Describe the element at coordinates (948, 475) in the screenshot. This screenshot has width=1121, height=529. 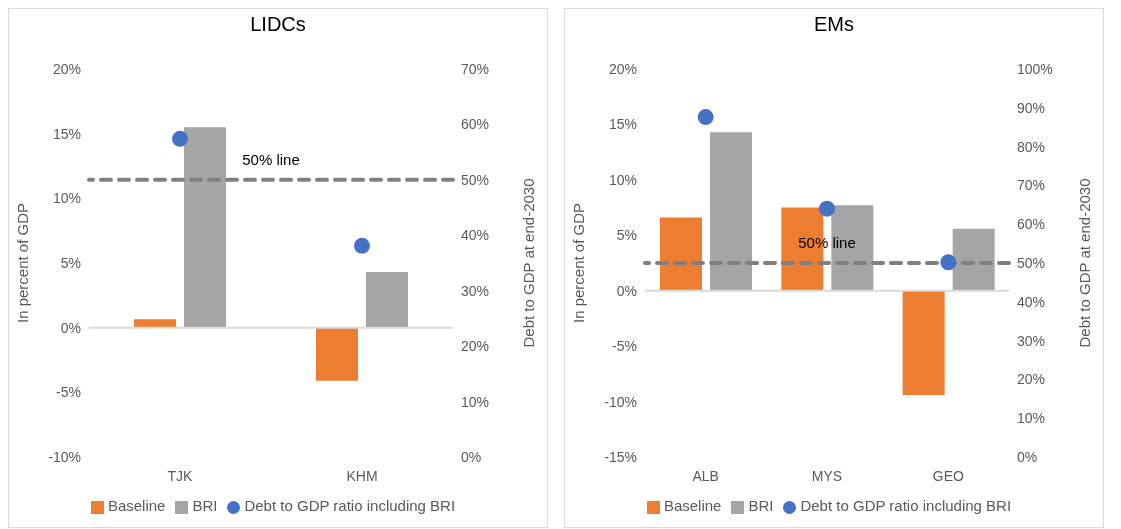
I see `x-tick-label: GEO` at that location.